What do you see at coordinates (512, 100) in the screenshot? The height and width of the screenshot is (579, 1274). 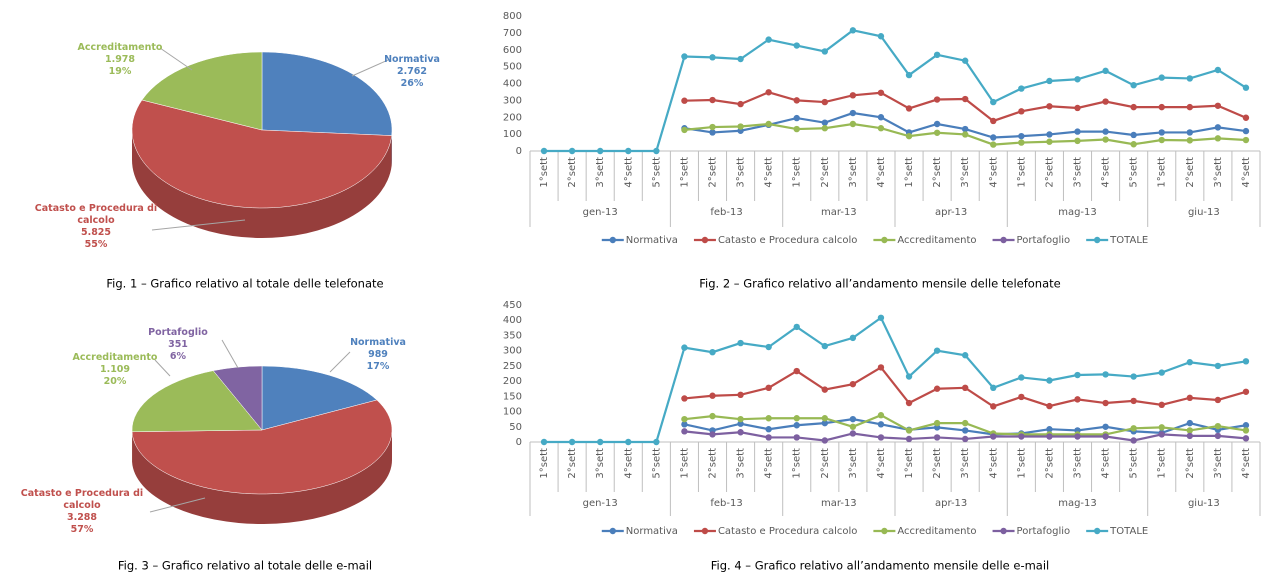 I see `y-tick-label: 300` at bounding box center [512, 100].